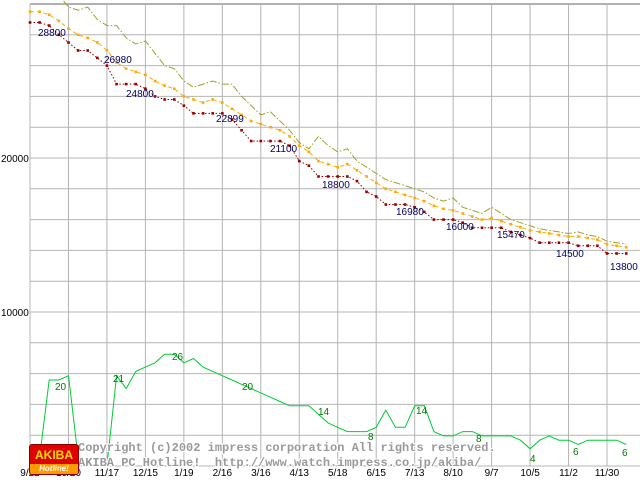  Describe the element at coordinates (119, 379) in the screenshot. I see `svg-text: 21` at that location.